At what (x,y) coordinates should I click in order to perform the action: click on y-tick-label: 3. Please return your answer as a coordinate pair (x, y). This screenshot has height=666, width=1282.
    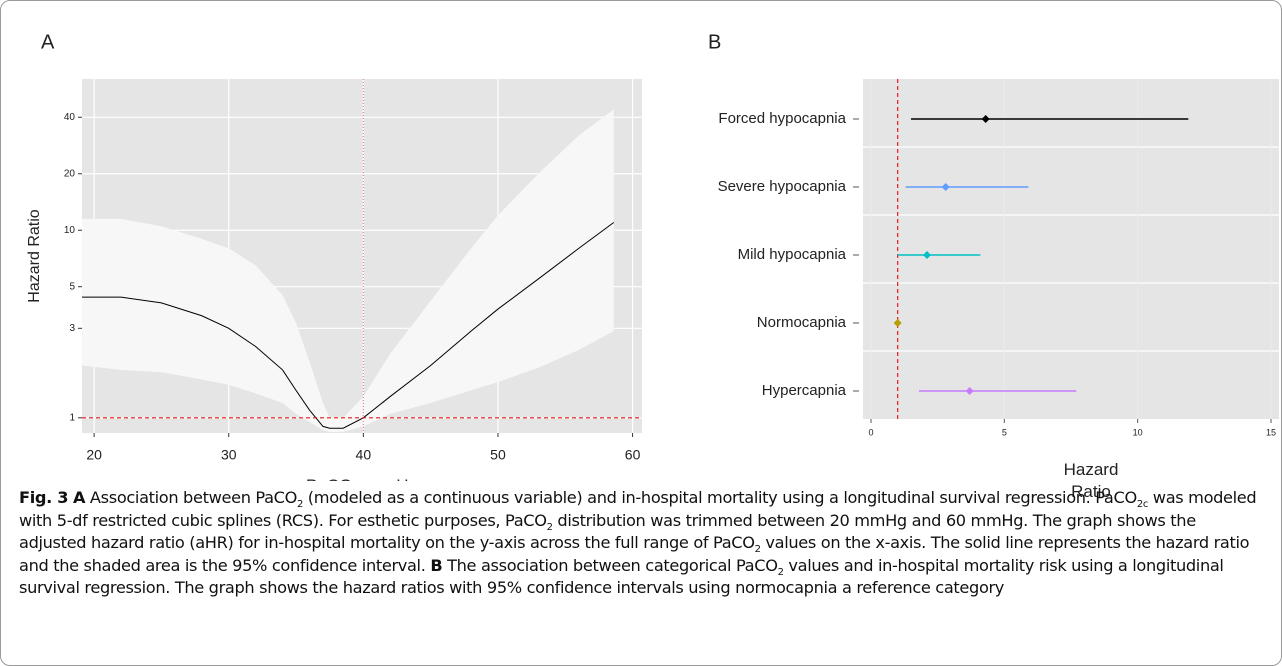
    Looking at the image, I should click on (72, 328).